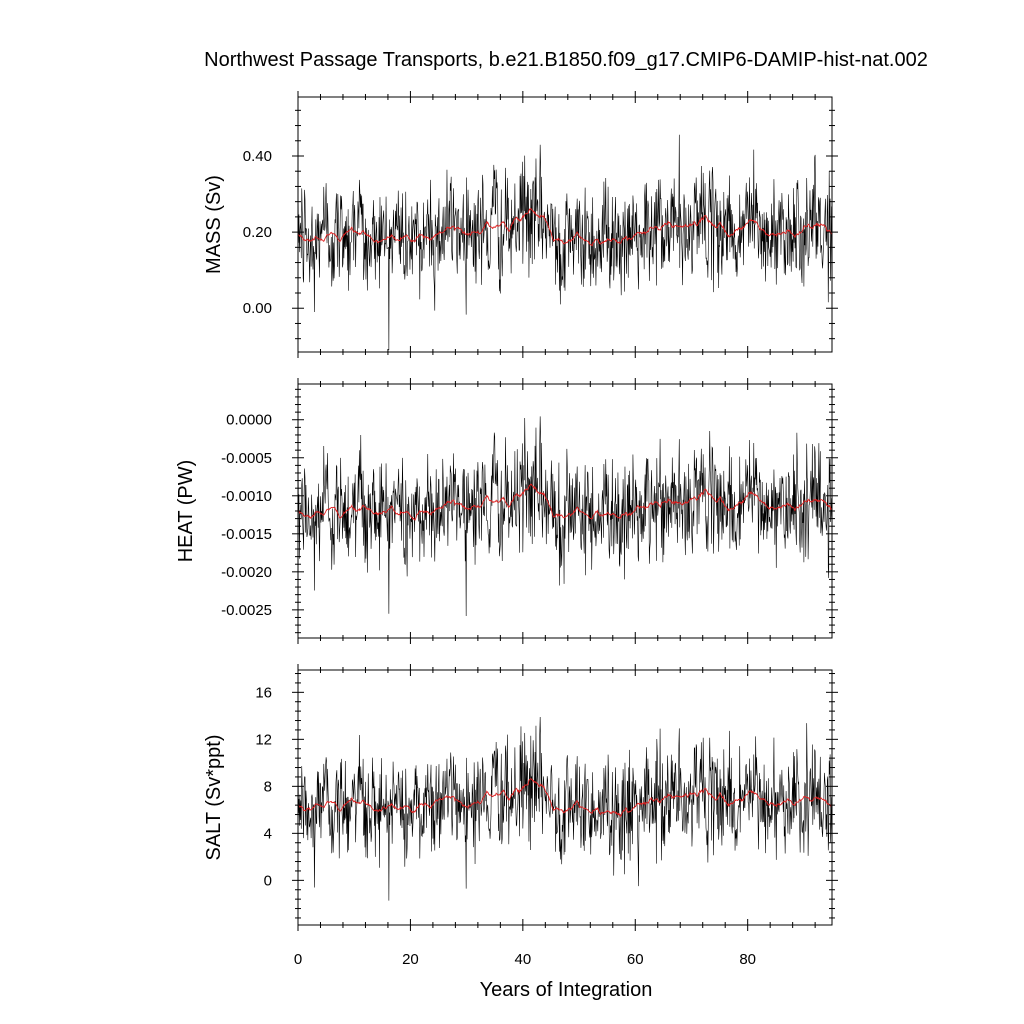  Describe the element at coordinates (257, 232) in the screenshot. I see `y-tick-label-panel-1: 0.20` at that location.